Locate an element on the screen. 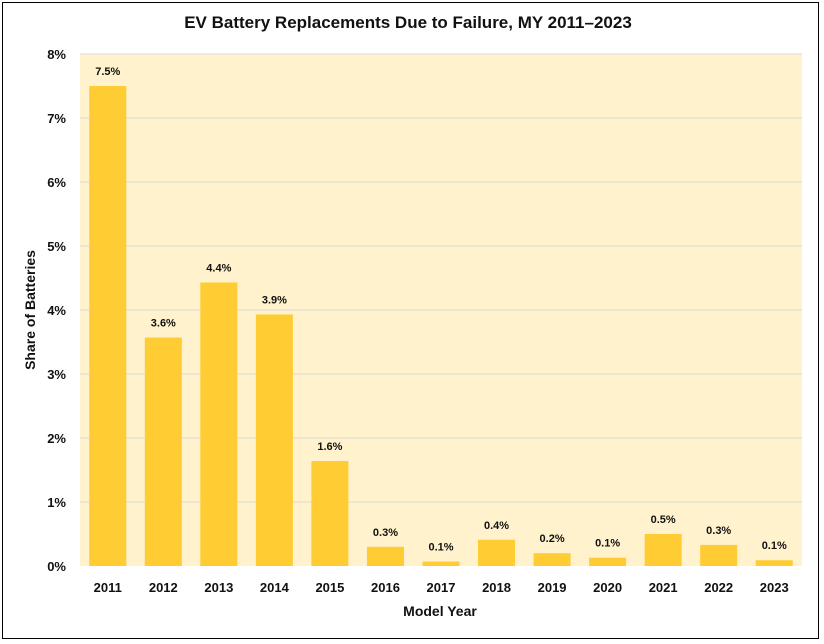  x-tick-label: 2017 is located at coordinates (441, 587).